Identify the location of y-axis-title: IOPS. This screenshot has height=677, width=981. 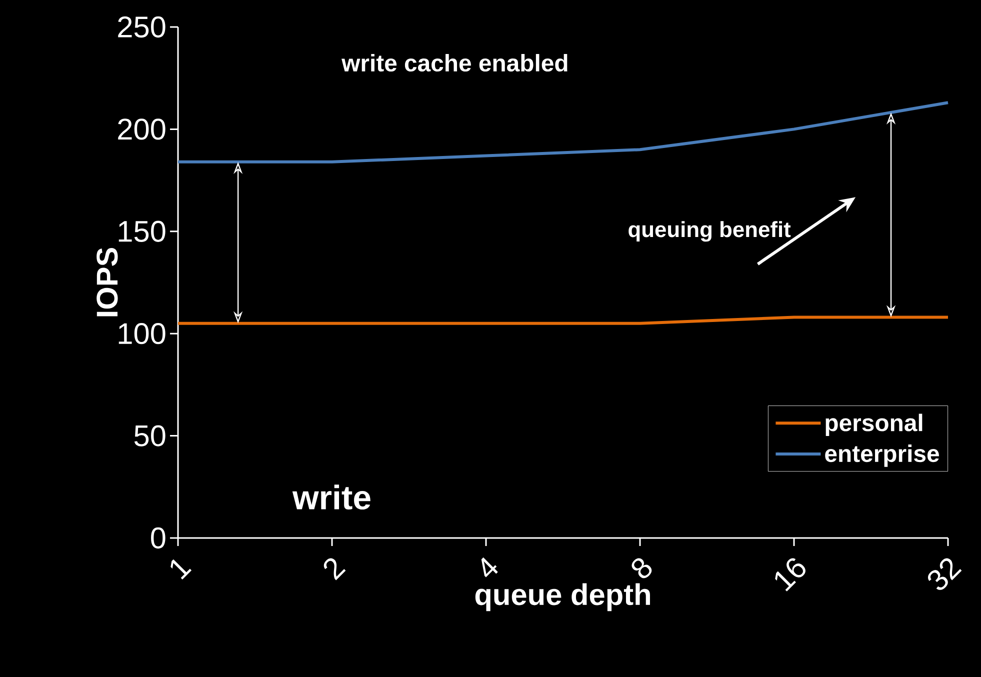
(107, 282).